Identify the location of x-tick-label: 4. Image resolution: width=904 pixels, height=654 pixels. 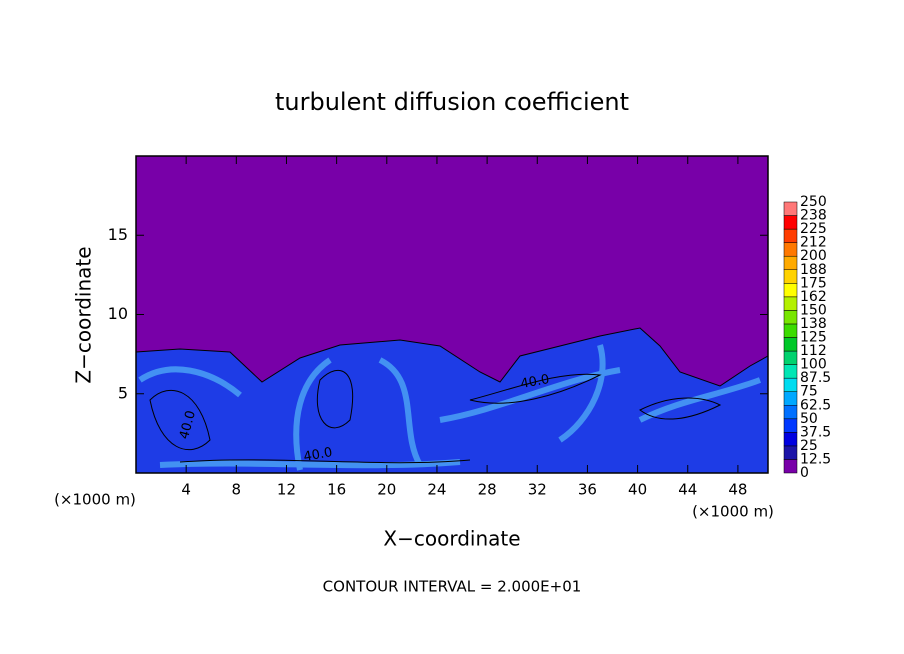
(186, 490).